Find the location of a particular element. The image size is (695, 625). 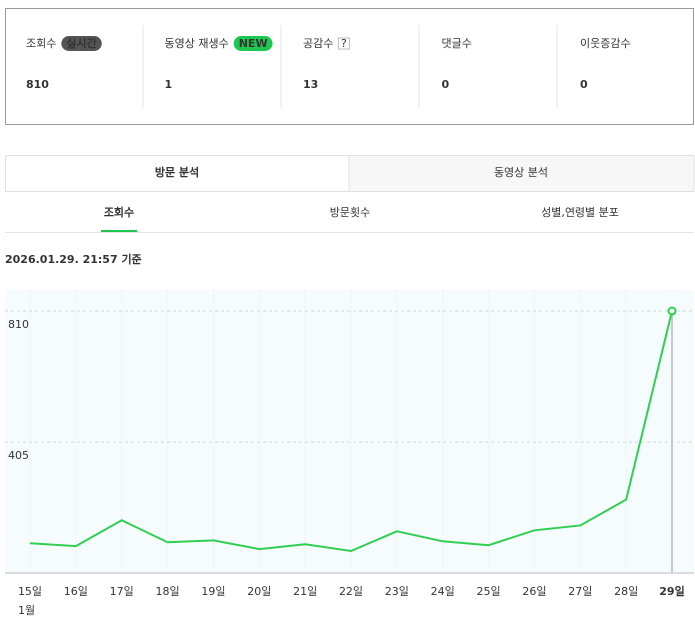

x-tick-label: 22일 is located at coordinates (351, 591).